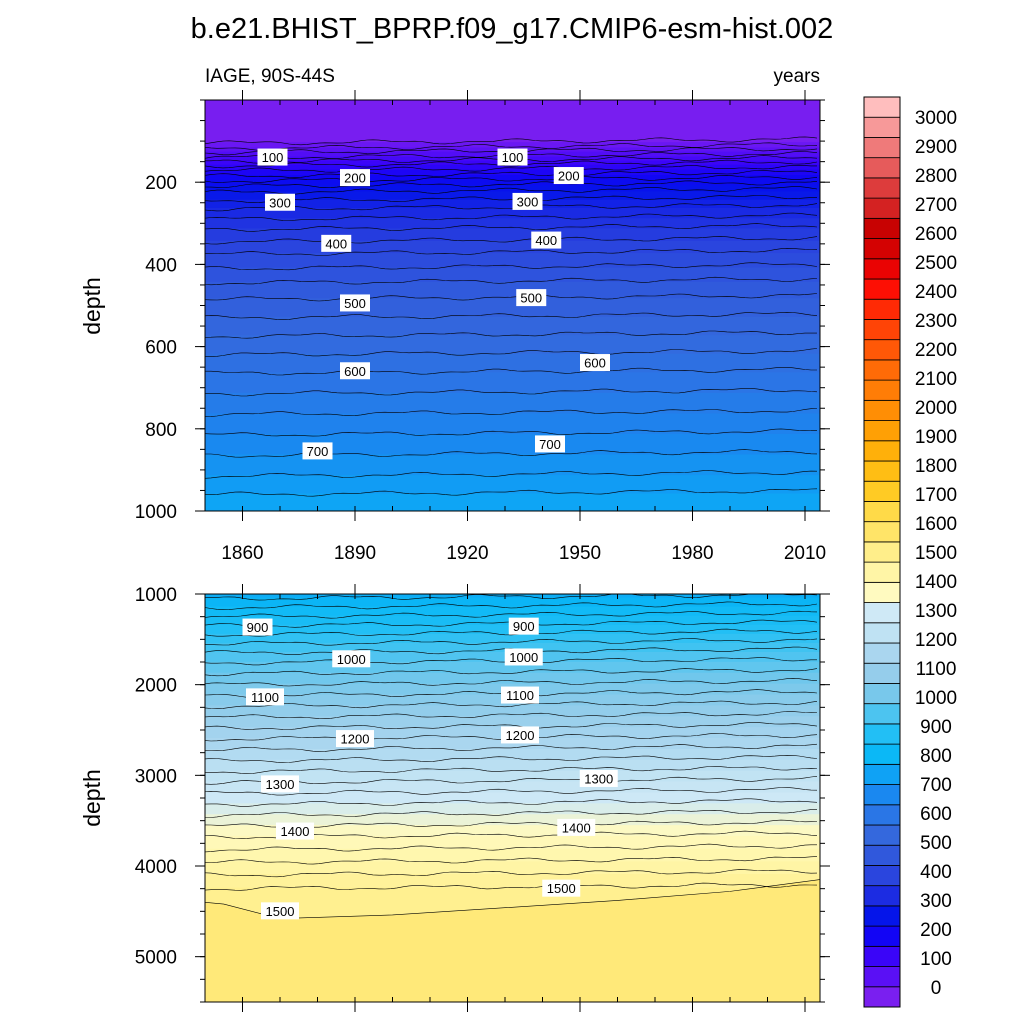 Image resolution: width=1024 pixels, height=1024 pixels. What do you see at coordinates (936, 495) in the screenshot?
I see `colorbar-label: 1700` at bounding box center [936, 495].